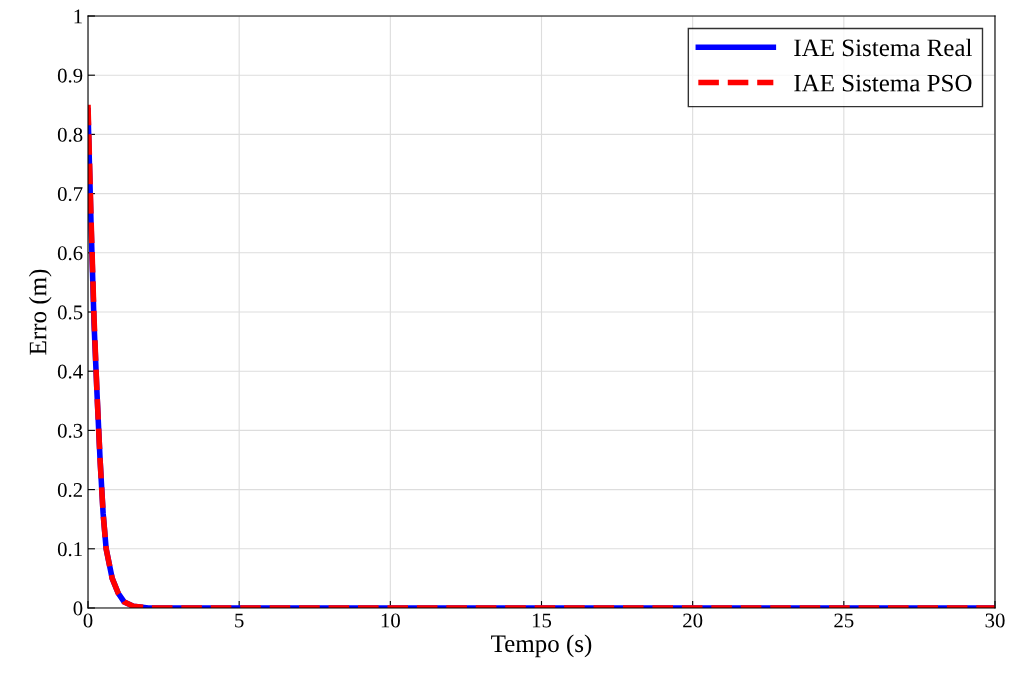 The image size is (1014, 677). I want to click on y-tick-label: 0.4, so click(70, 371).